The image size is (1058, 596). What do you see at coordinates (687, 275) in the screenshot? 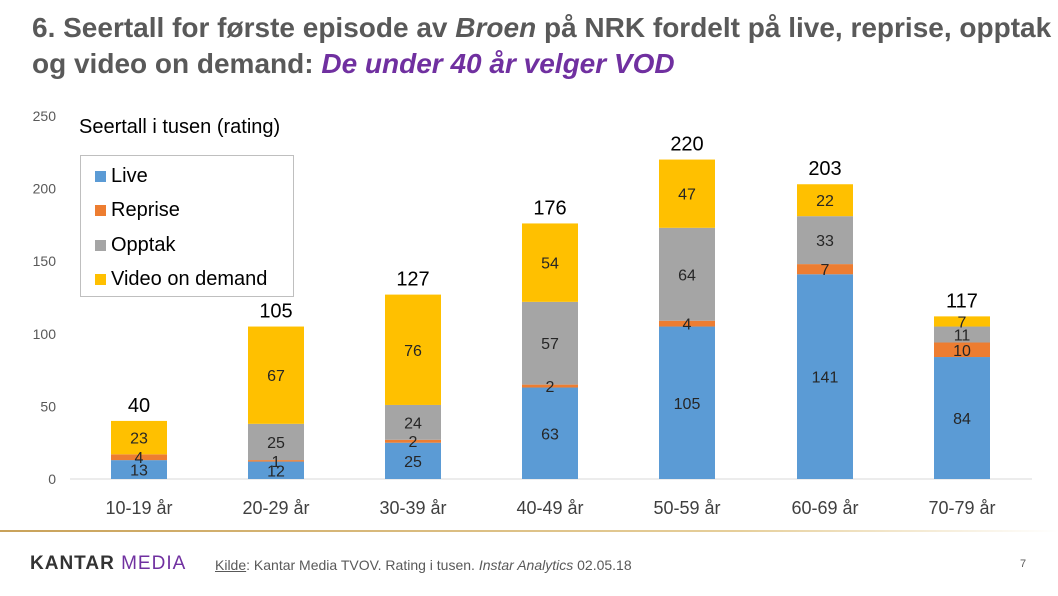
I see `data-label: 64` at bounding box center [687, 275].